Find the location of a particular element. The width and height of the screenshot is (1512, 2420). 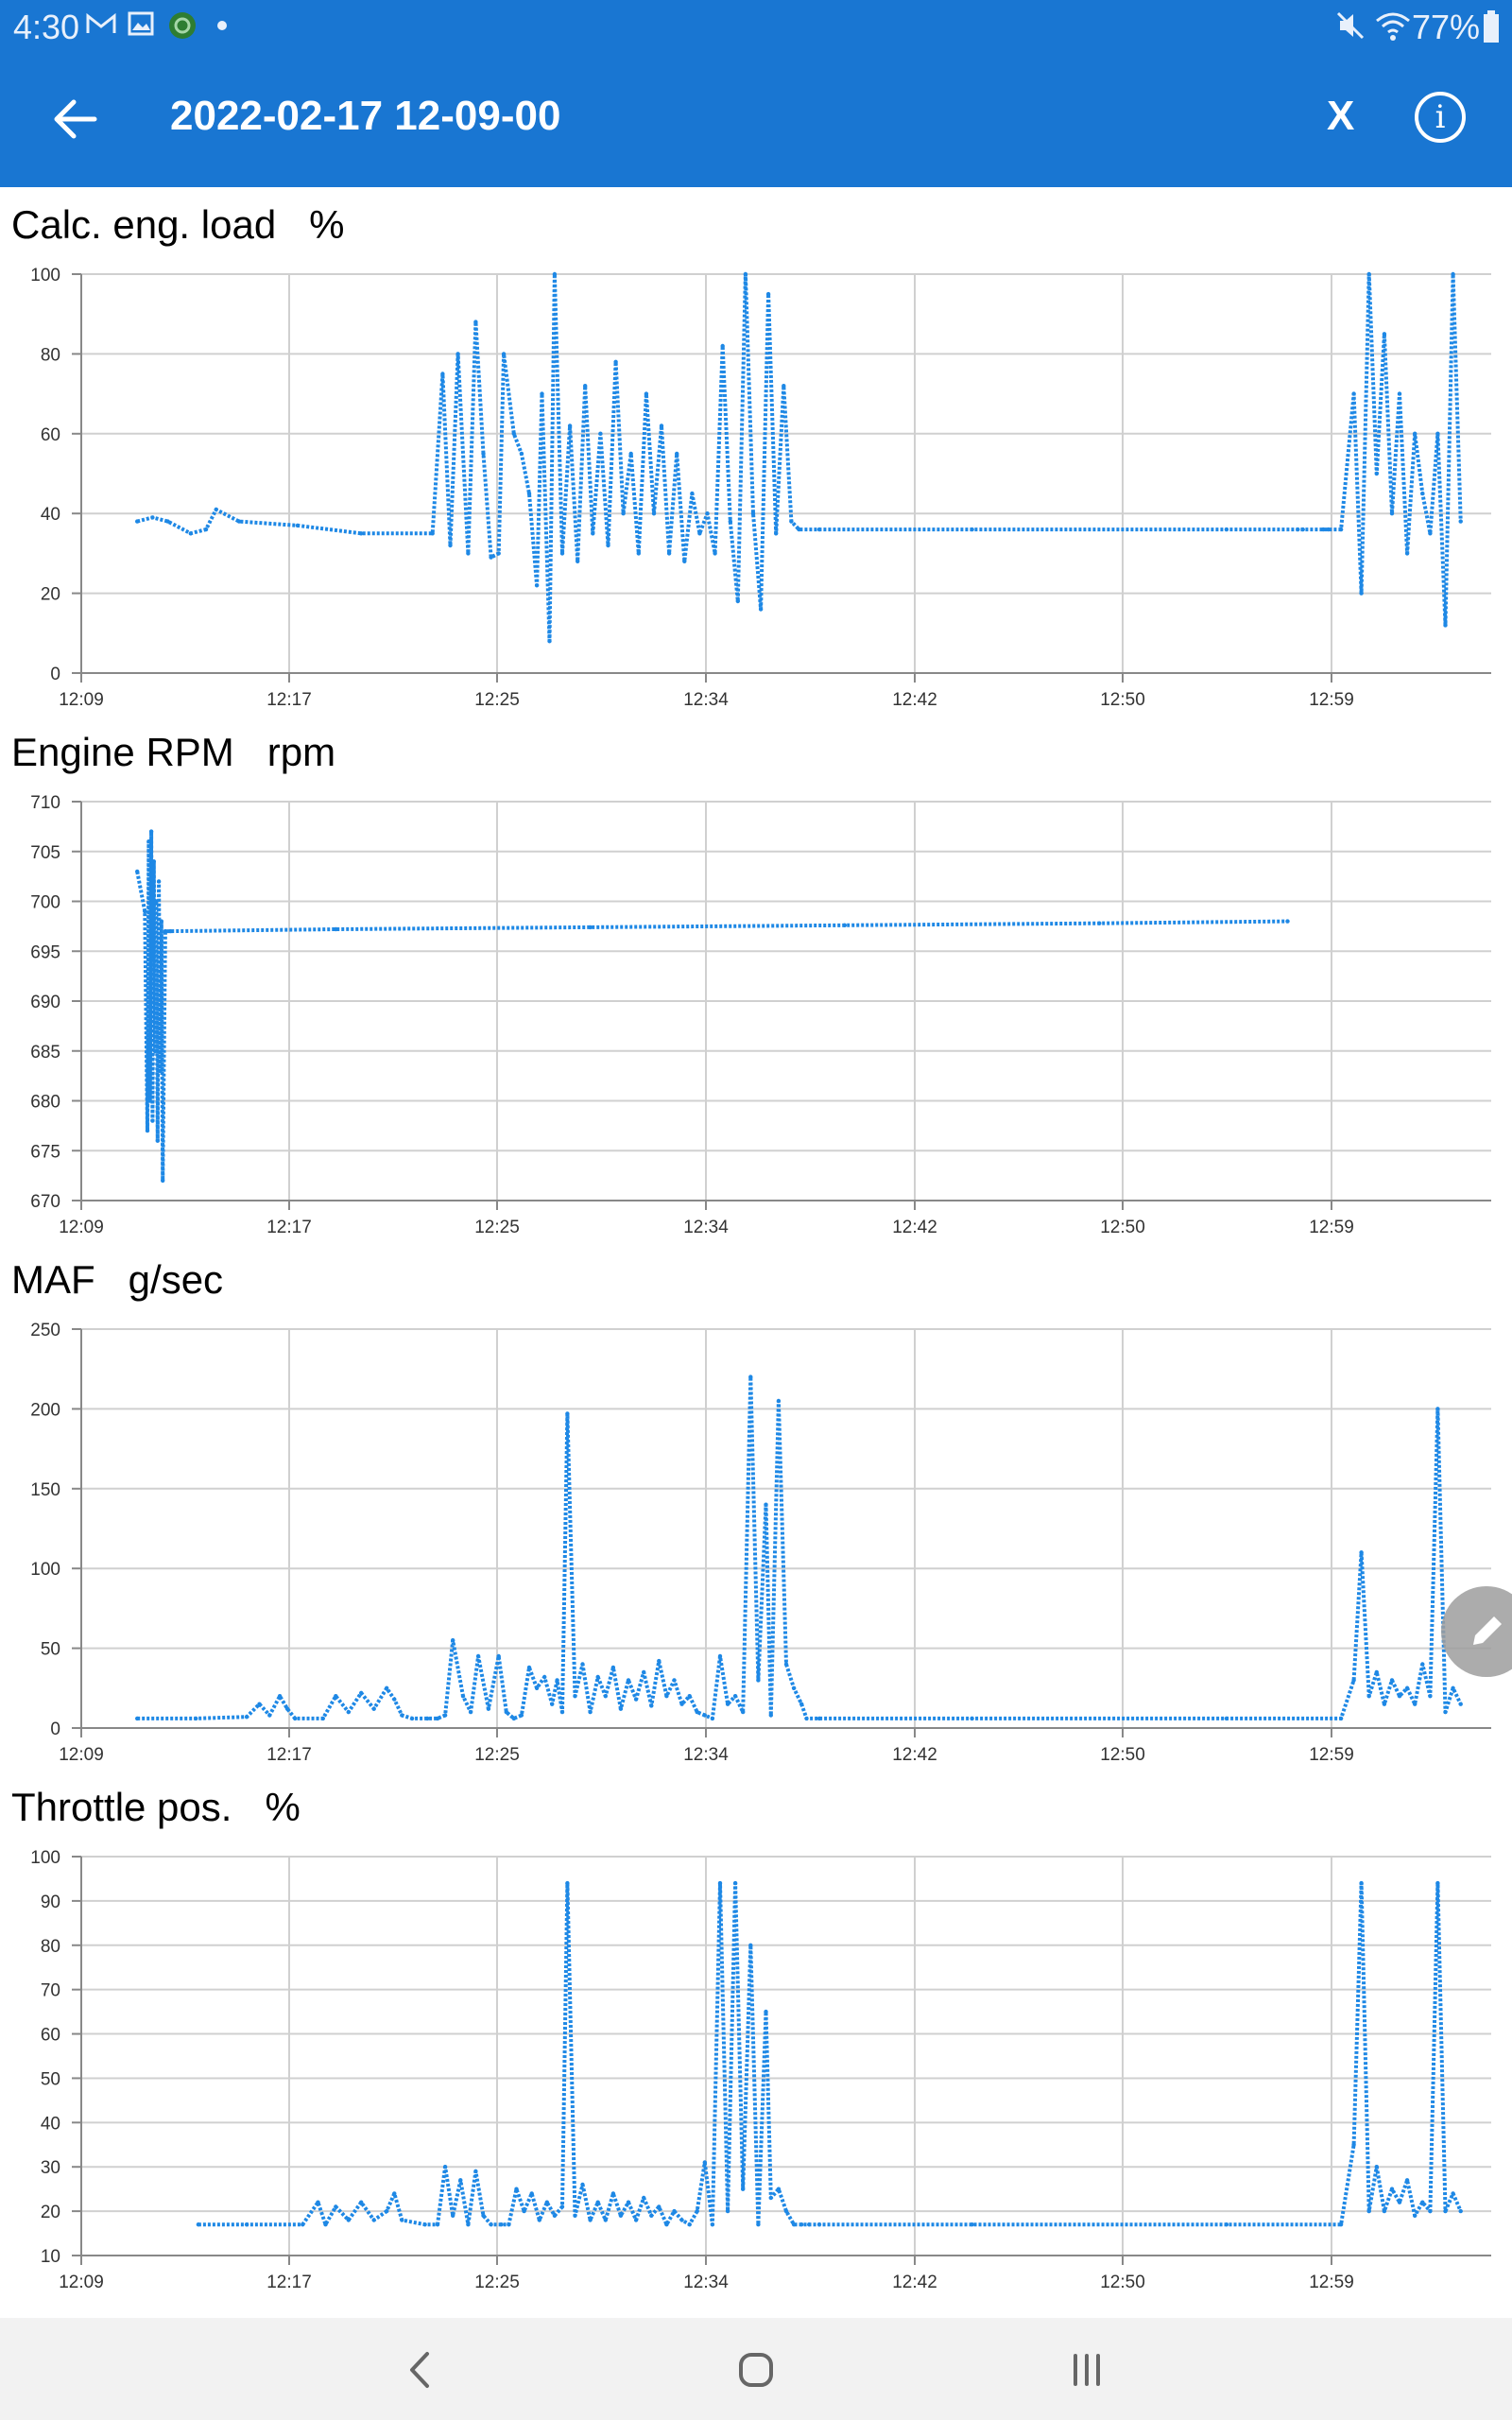

dot-icon is located at coordinates (222, 26).